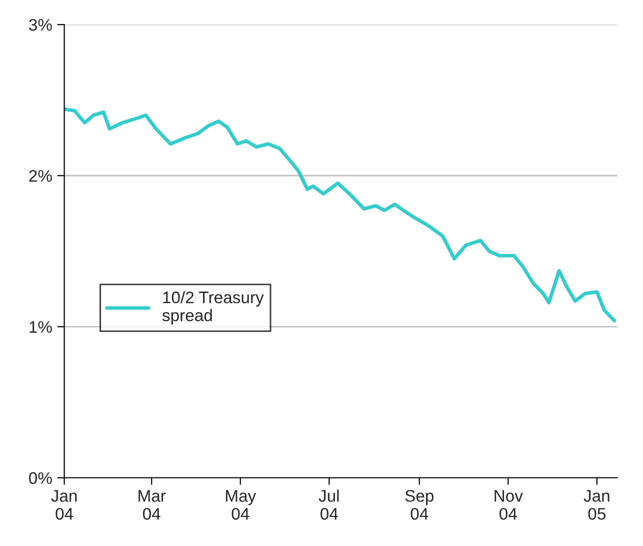 This screenshot has width=643, height=546. Describe the element at coordinates (241, 505) in the screenshot. I see `x-tick-label: May 04` at that location.